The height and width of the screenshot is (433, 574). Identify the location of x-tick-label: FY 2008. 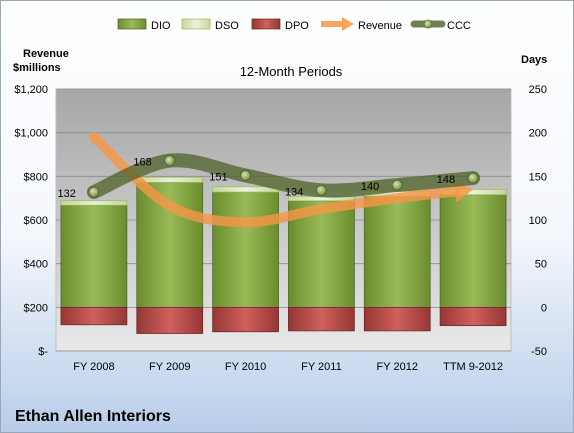
(93, 367).